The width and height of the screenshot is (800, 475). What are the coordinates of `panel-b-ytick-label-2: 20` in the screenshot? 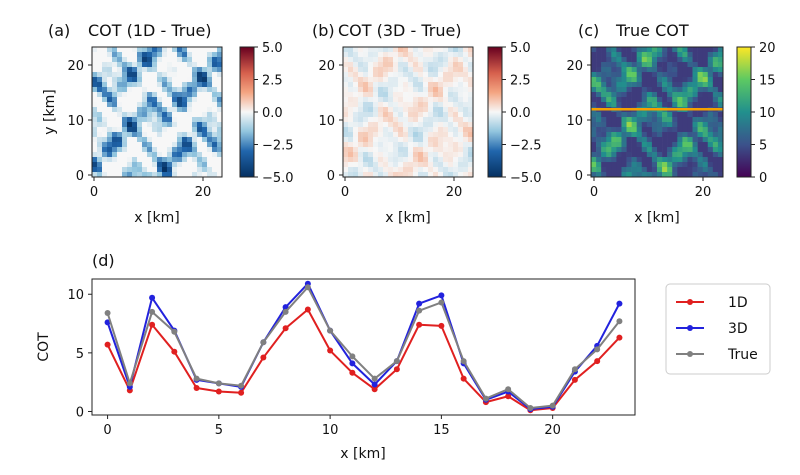 It's located at (326, 66).